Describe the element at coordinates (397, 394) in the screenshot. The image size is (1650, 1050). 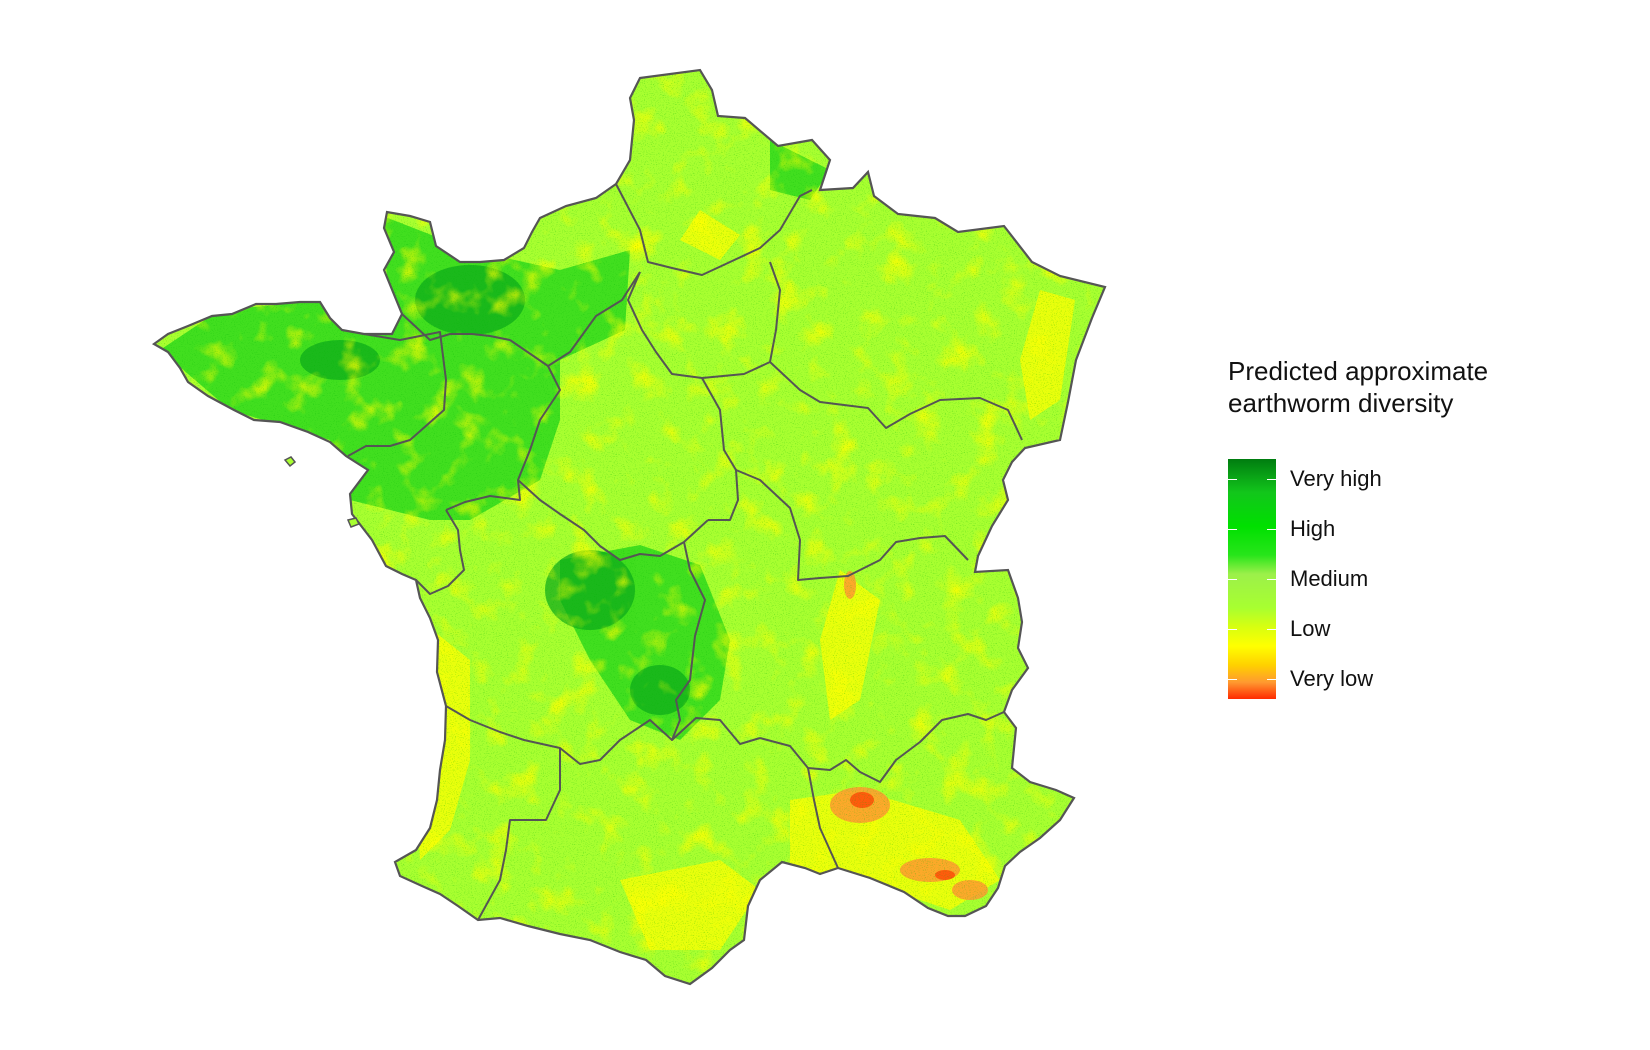
I see `boundary-bretagne-pdl` at that location.